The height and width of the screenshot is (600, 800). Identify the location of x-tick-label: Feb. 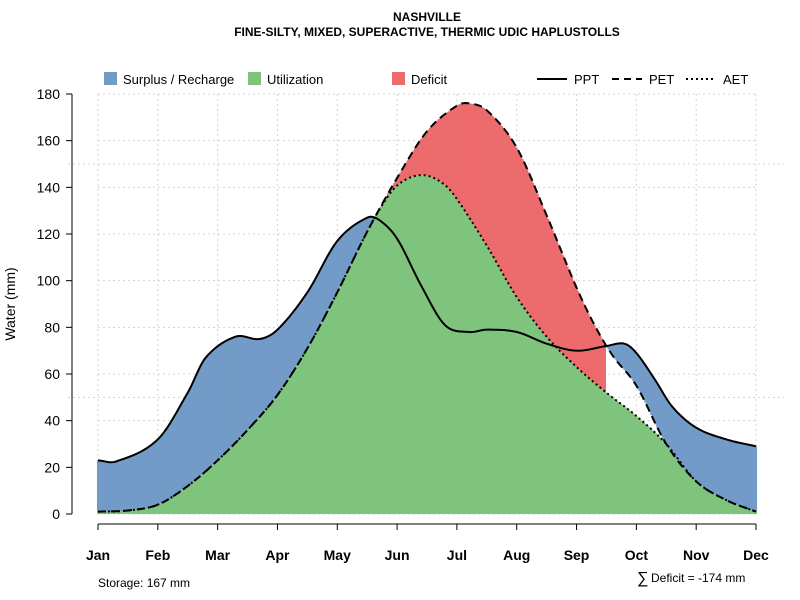
(157, 555).